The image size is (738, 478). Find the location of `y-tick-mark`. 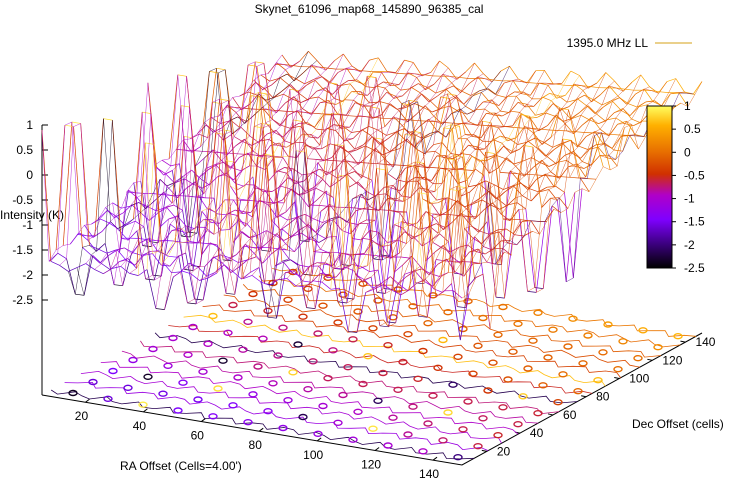

y-tick-mark is located at coordinates (584, 396).